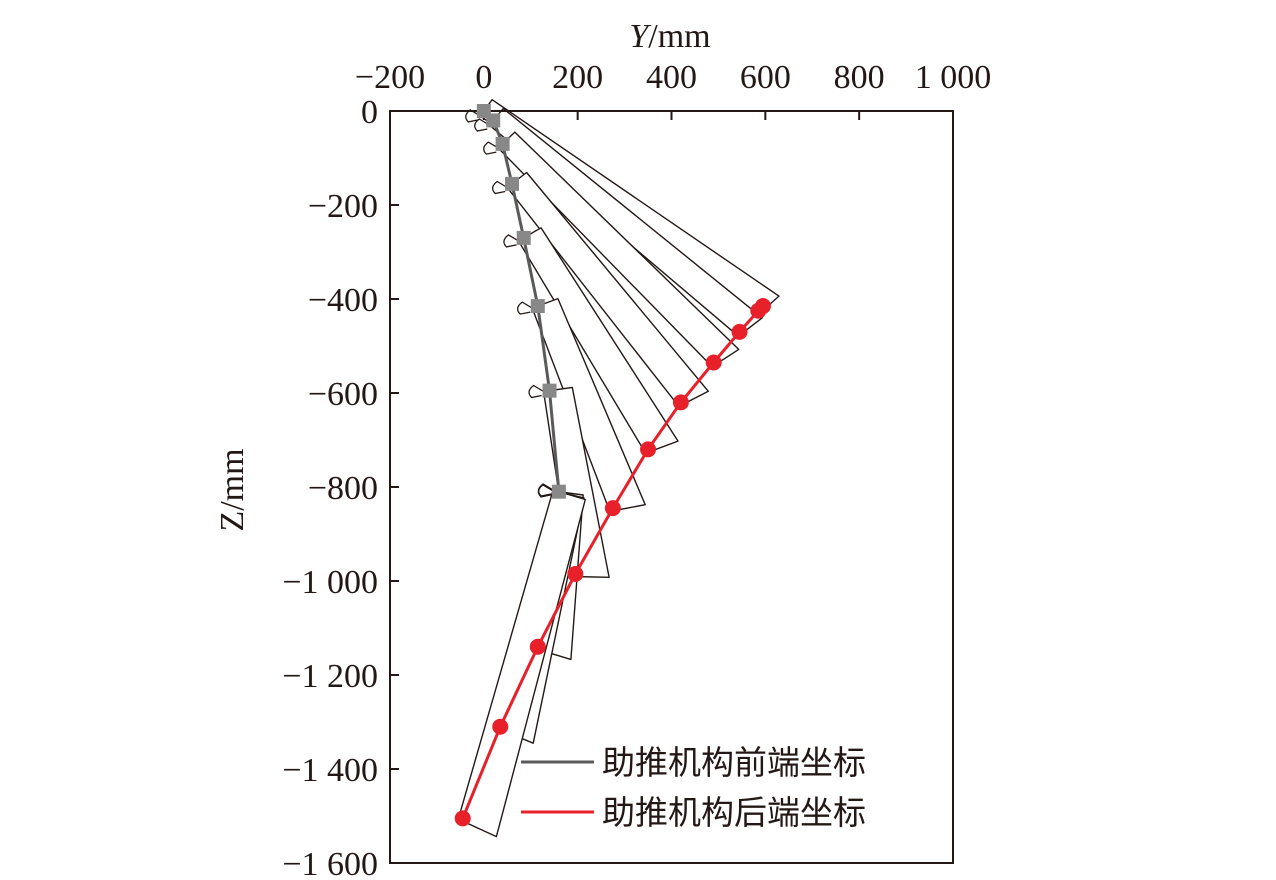  What do you see at coordinates (953, 77) in the screenshot?
I see `x-tick-label: 1 000` at bounding box center [953, 77].